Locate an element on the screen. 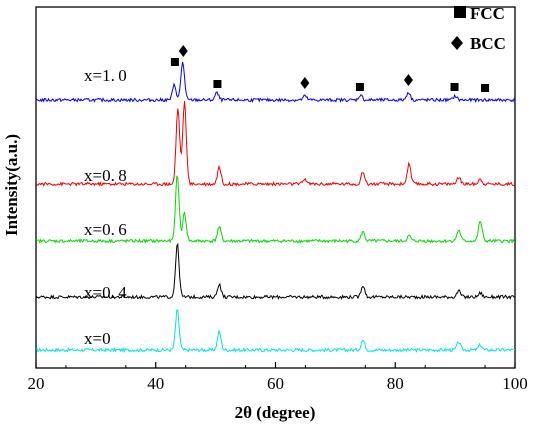  legend-diamond-icon is located at coordinates (457, 43).